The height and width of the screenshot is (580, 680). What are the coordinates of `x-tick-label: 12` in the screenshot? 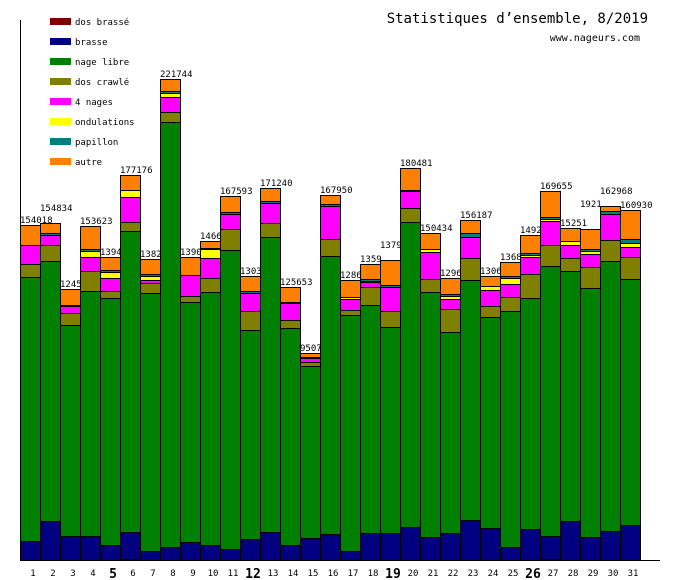 It's located at (253, 573).